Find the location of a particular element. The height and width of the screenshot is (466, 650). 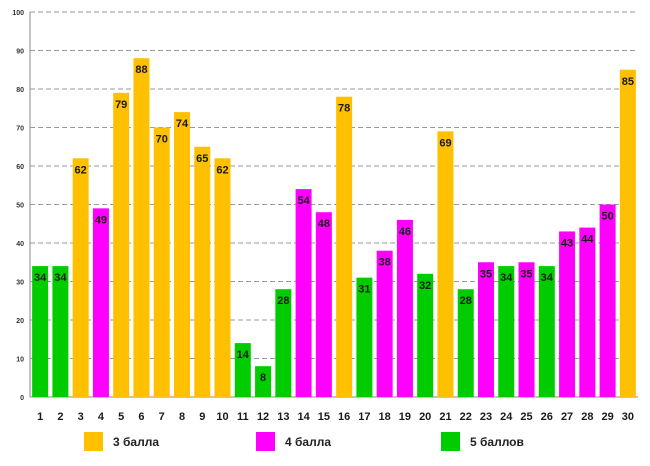

y-tick-label: 90 is located at coordinates (20, 52).